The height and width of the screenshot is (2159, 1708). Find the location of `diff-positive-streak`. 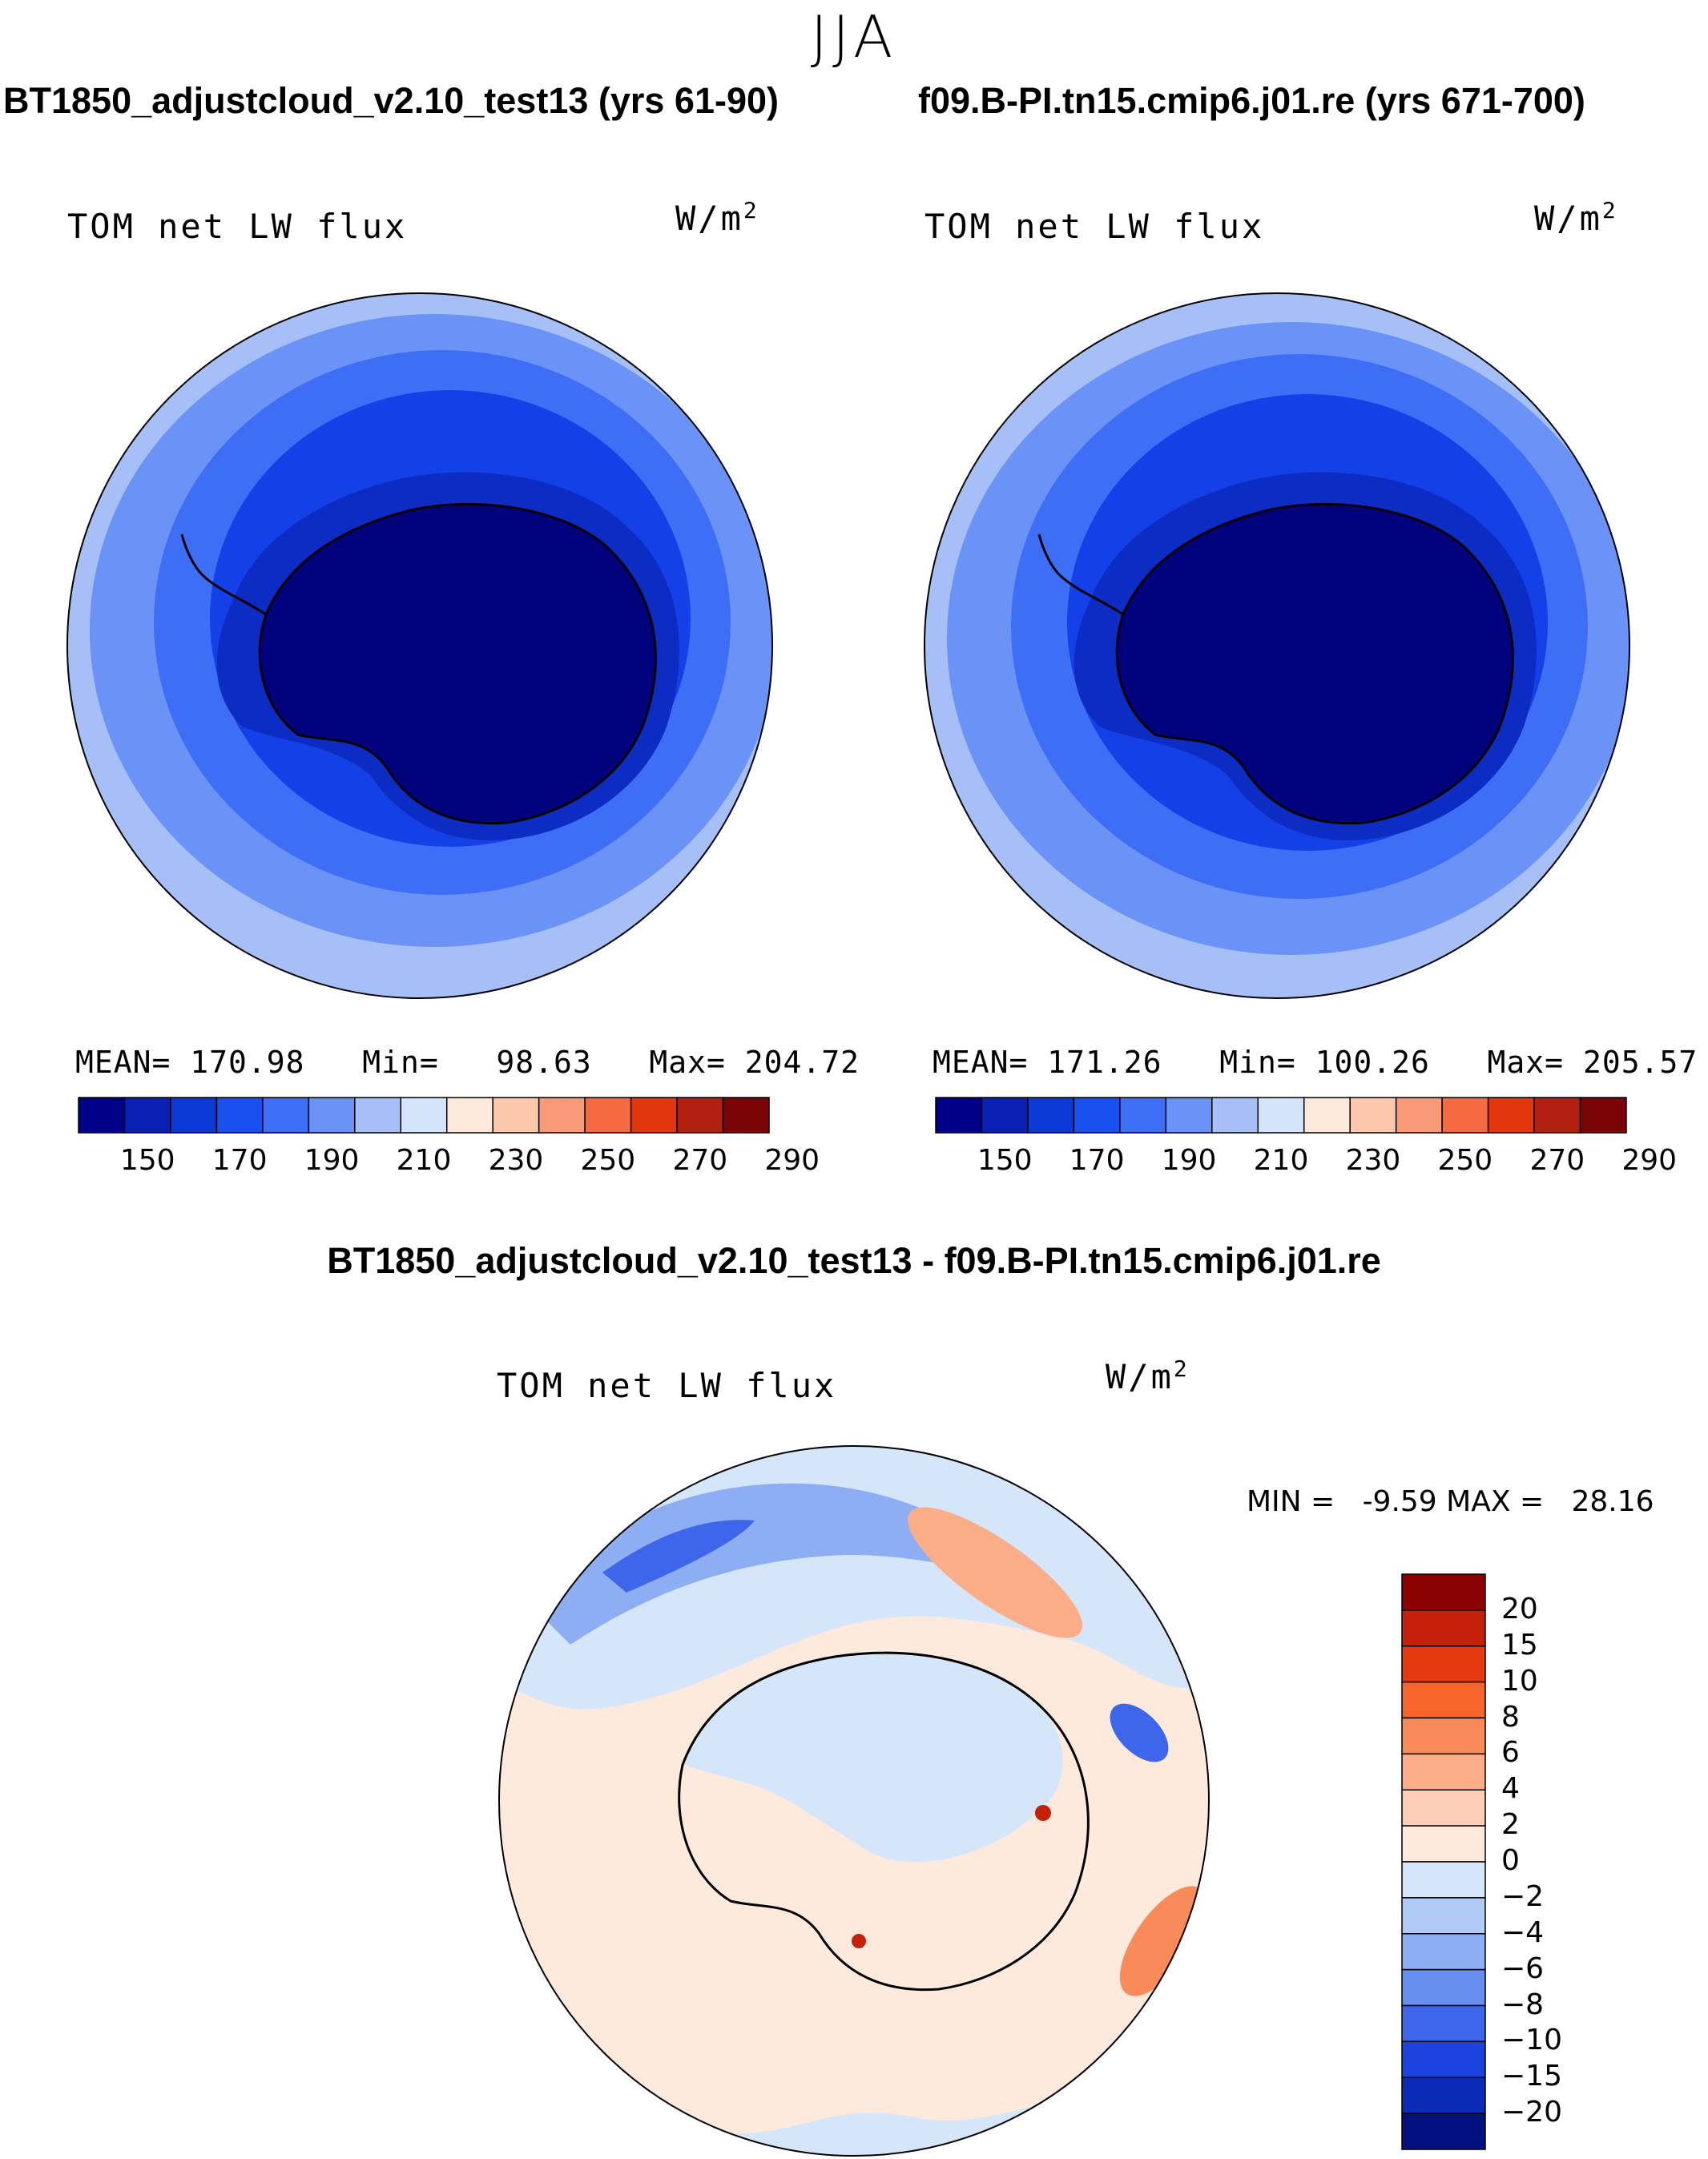

diff-positive-streak is located at coordinates (995, 1572).